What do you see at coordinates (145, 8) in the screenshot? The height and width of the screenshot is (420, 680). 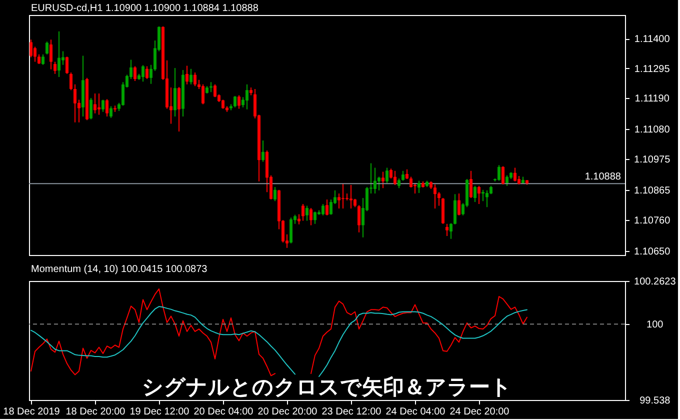 I see `chart-title: EURUSD-cd,H1 1.10900 1.10900 1.10884 1.10888` at bounding box center [145, 8].